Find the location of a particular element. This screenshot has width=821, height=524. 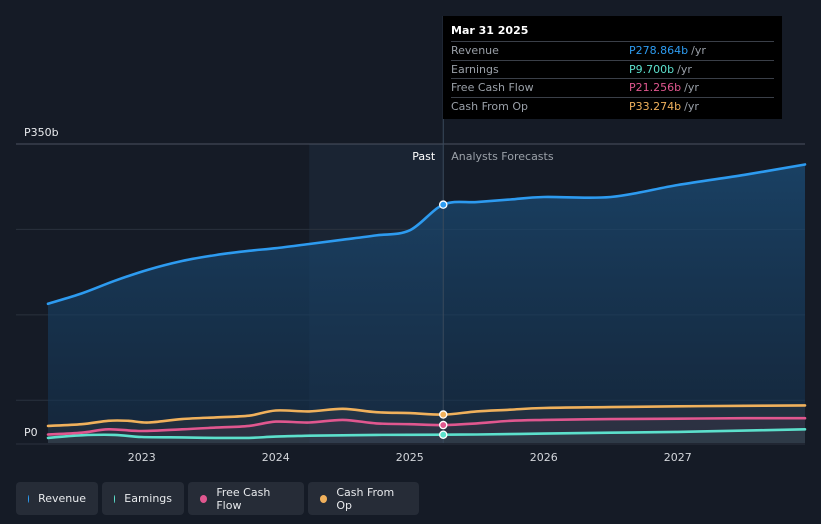

tooltip-label: Cash From Op is located at coordinates (490, 106).